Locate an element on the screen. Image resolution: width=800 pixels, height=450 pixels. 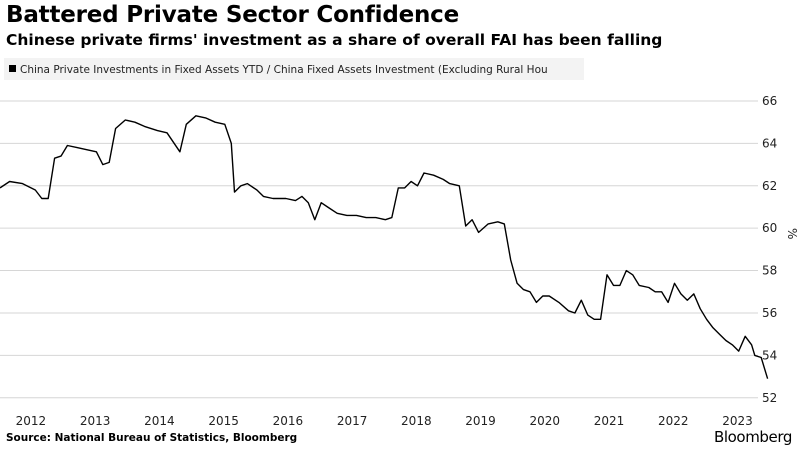
y-tick-label: 62 is located at coordinates (769, 186).